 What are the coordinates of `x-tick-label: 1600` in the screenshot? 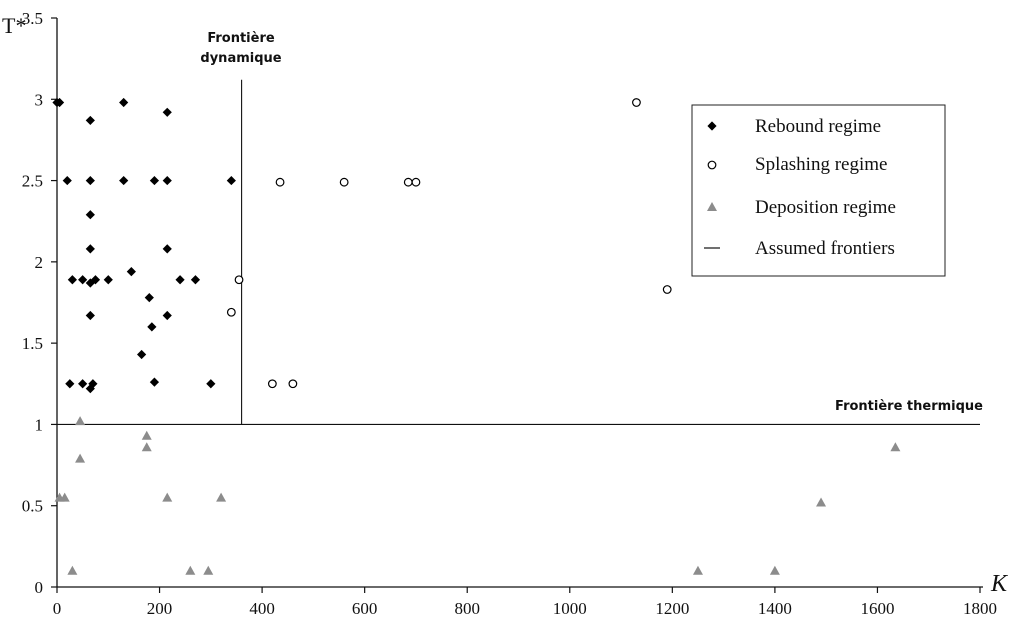 It's located at (877, 608).